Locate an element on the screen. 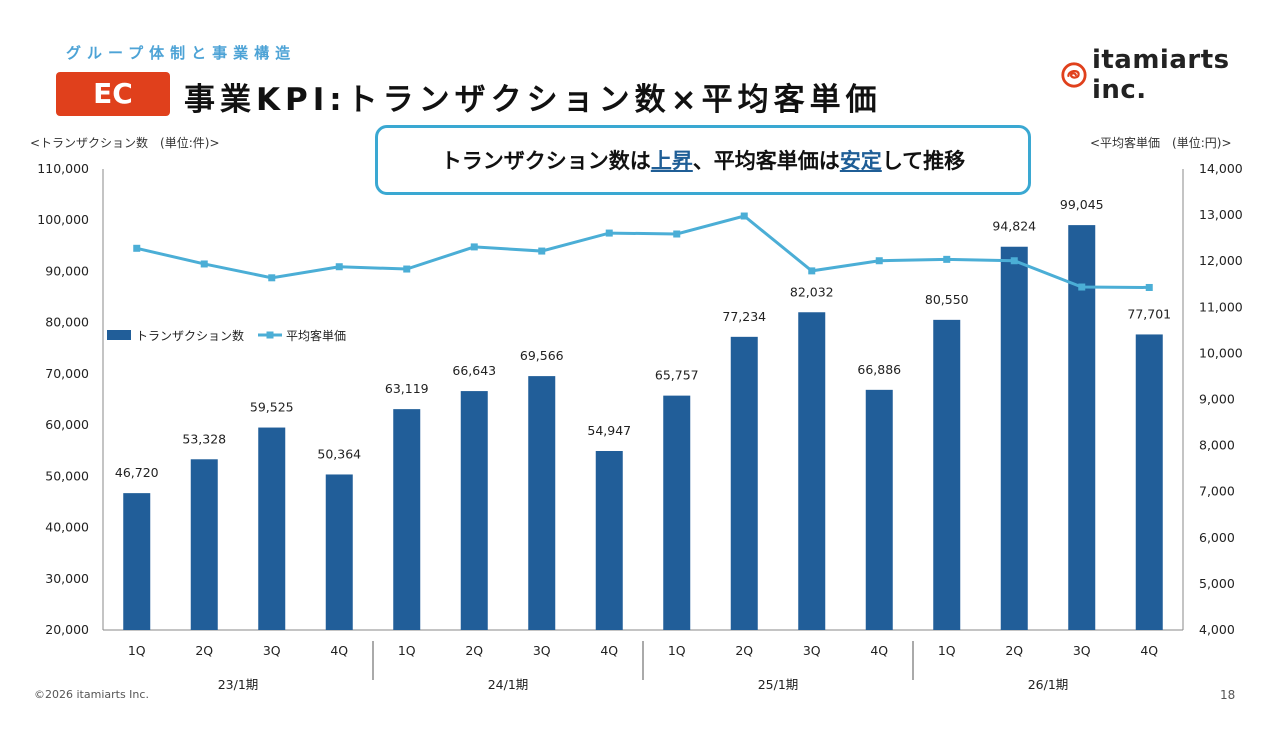 This screenshot has height=731, width=1280. right-axis-unit: <平均客単価 (単位:円)> is located at coordinates (1161, 143).